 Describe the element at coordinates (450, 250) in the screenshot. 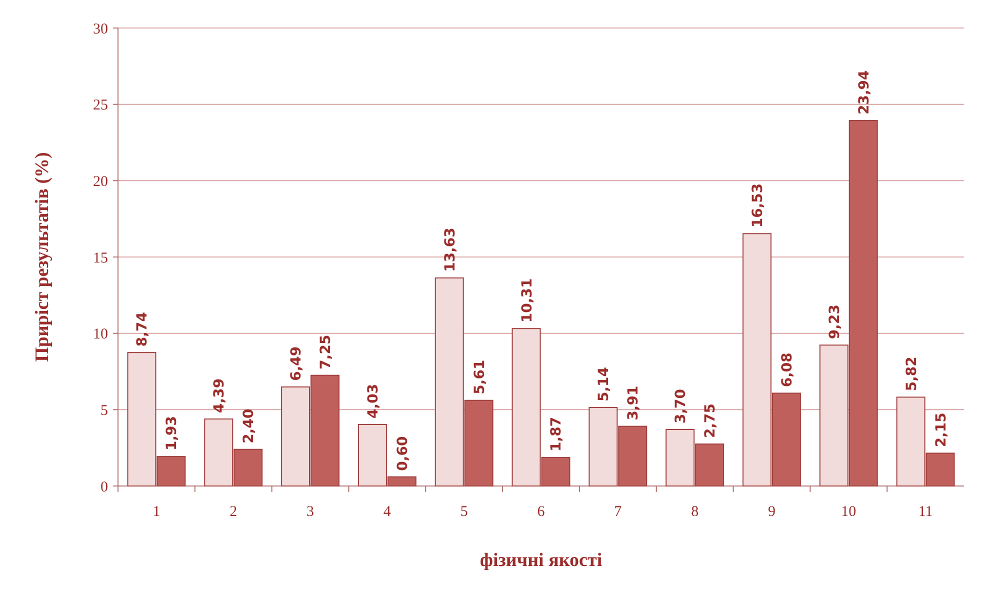

I see `data-label: 13,63` at that location.